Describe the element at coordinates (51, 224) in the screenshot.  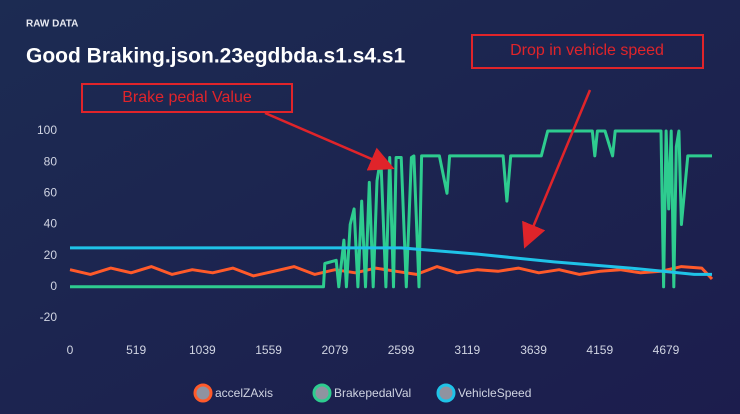
I see `y-tick-label: 40` at that location.